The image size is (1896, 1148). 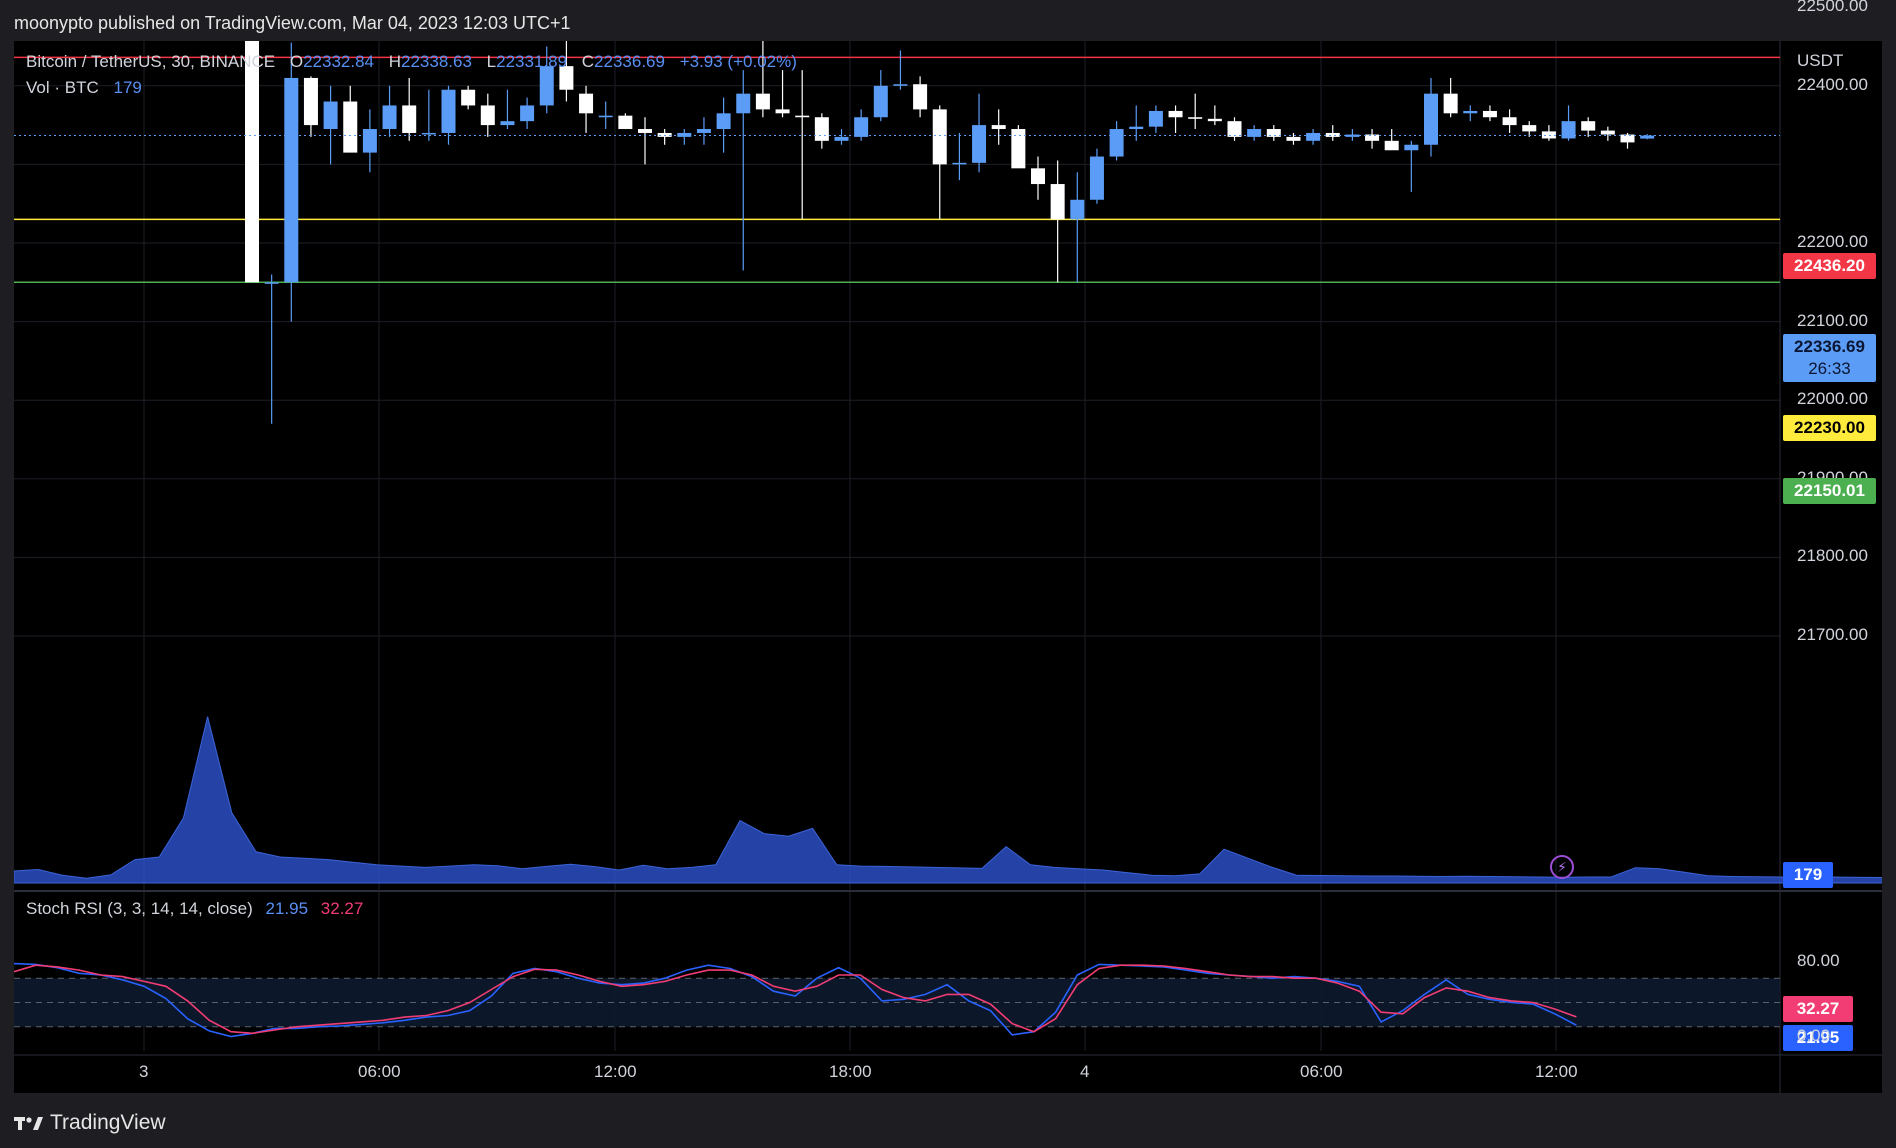 I want to click on price-tick-3: 22200.00, so click(x=1832, y=241).